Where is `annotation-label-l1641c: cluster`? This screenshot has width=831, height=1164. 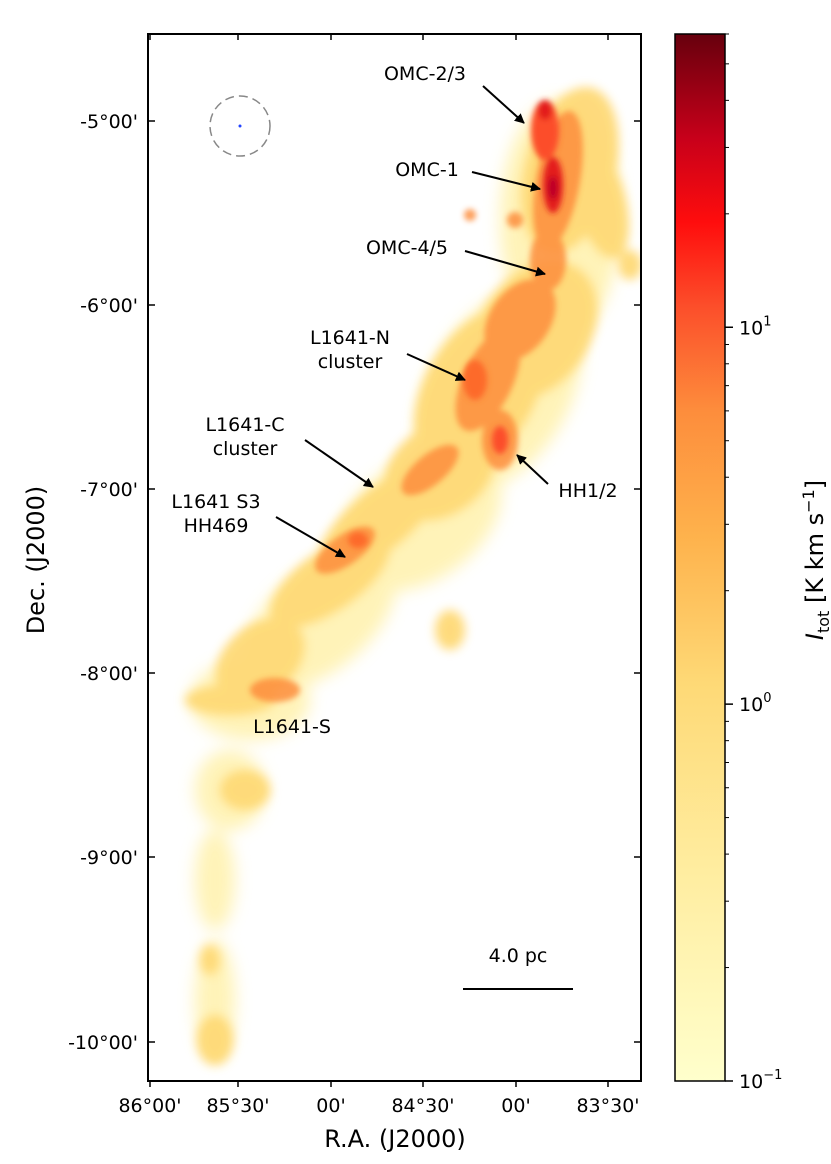 annotation-label-l1641c: cluster is located at coordinates (245, 449).